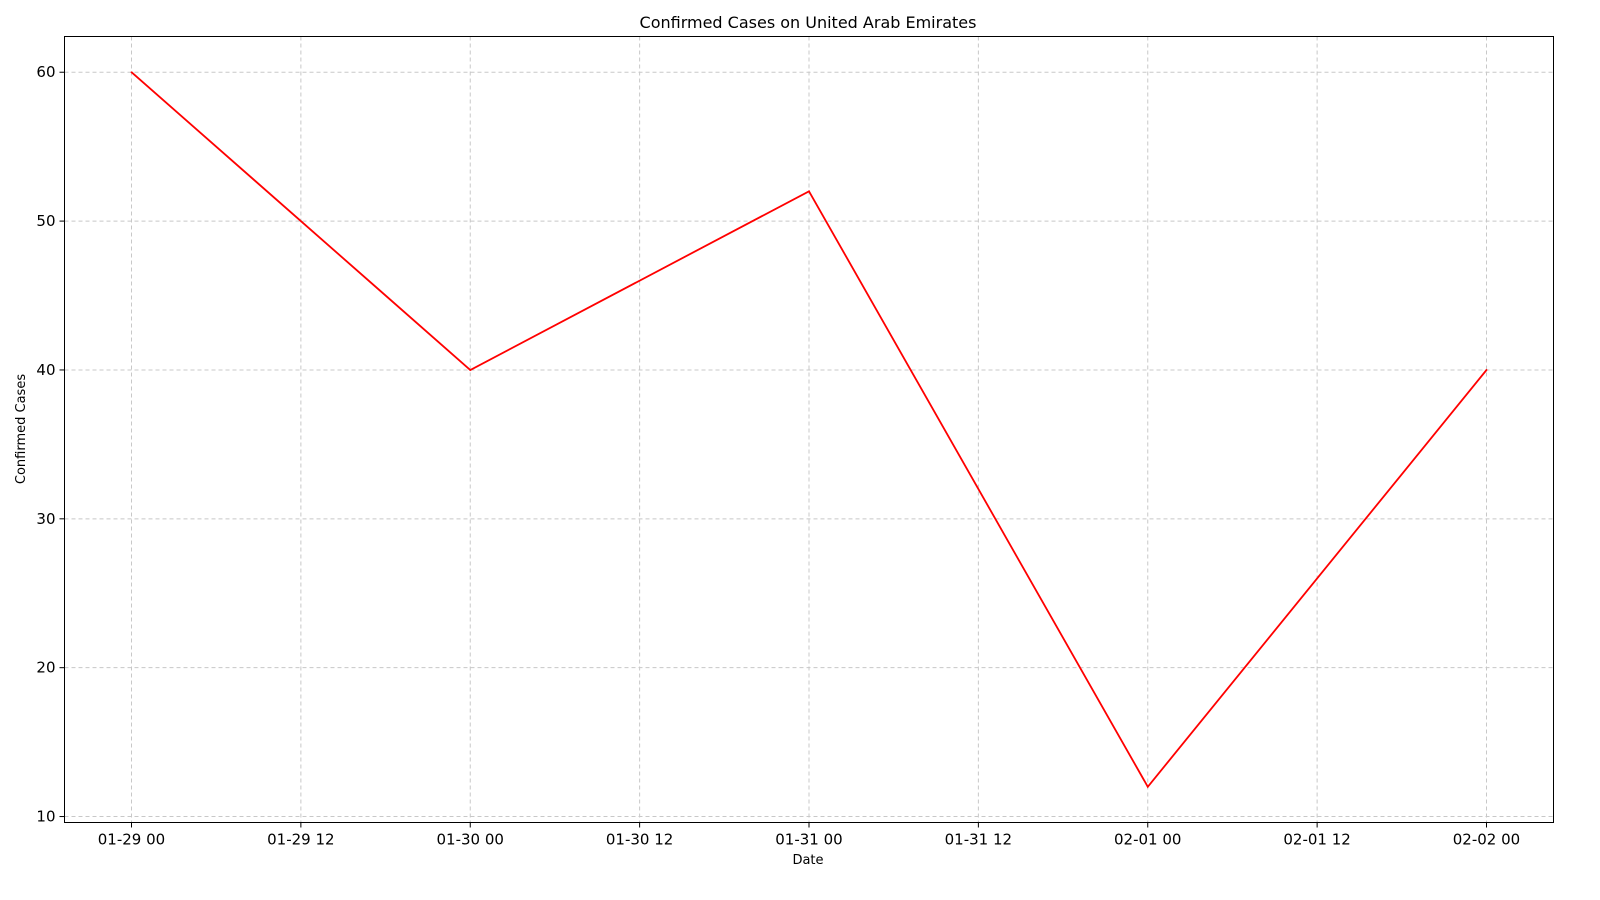  What do you see at coordinates (639, 840) in the screenshot?
I see `x-tick-label: 01-30 12` at bounding box center [639, 840].